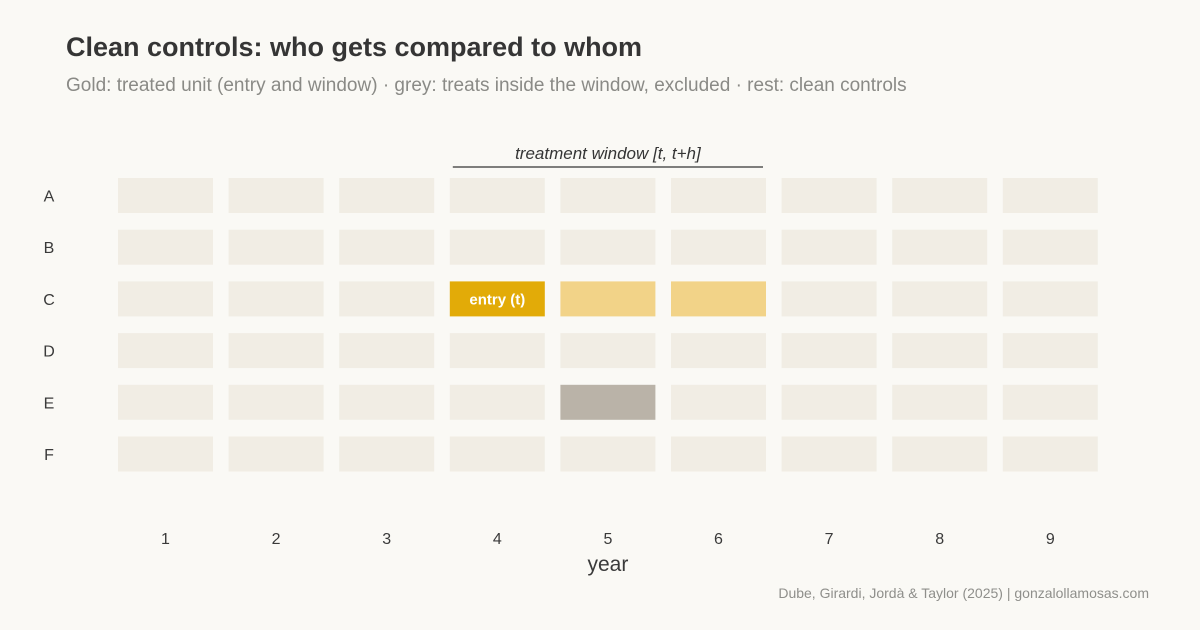 Image resolution: width=1200 pixels, height=630 pixels. Describe the element at coordinates (1050, 539) in the screenshot. I see `col-label-9: 9` at that location.